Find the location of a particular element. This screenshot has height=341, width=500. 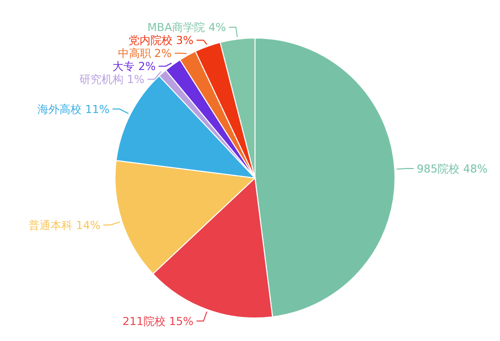

slice-label: 海外高校 11% is located at coordinates (74, 109).